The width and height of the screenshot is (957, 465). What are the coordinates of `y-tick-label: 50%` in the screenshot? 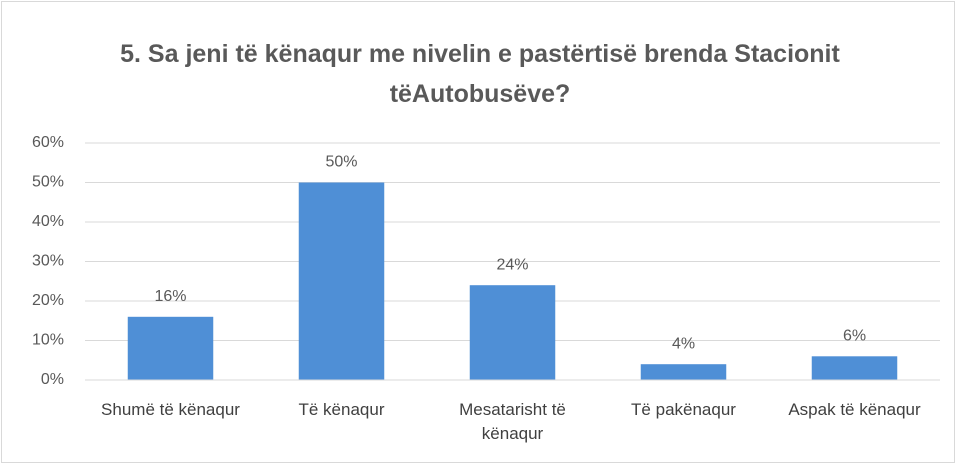 It's located at (48, 182).